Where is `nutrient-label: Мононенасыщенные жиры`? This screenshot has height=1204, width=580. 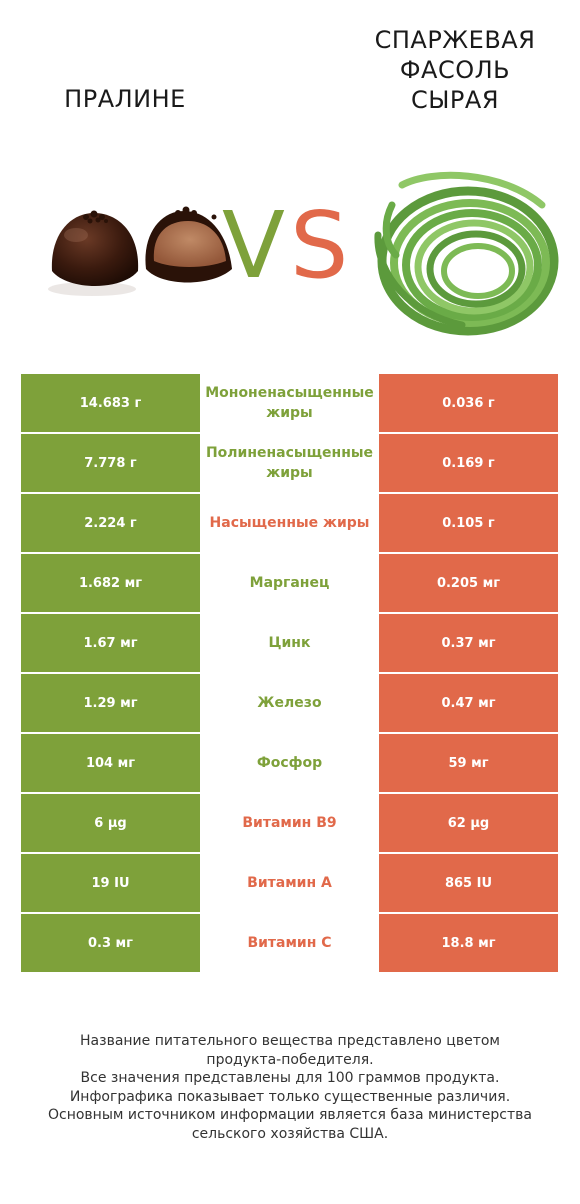
nutrient-label: Мононенасыщенные жиры is located at coordinates (289, 403).